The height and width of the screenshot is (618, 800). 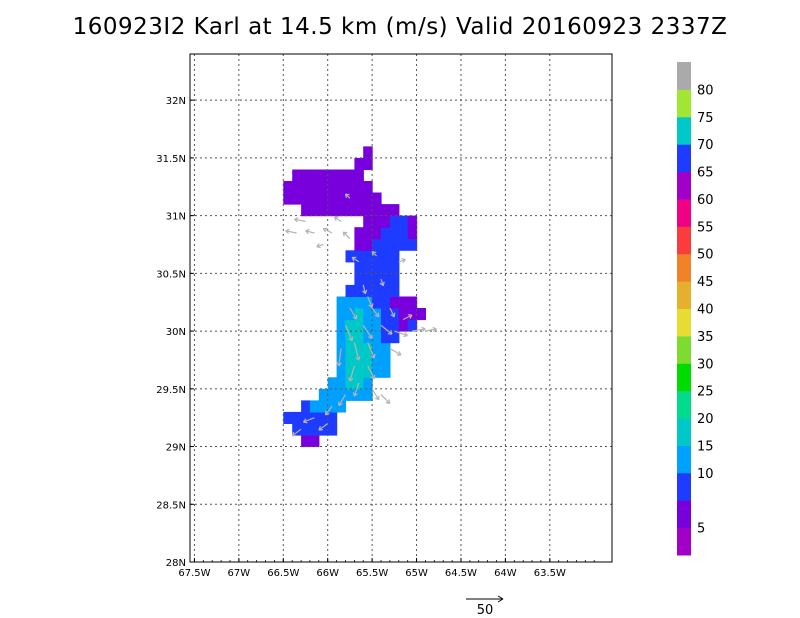 What do you see at coordinates (176, 101) in the screenshot?
I see `y-tick-label: 32N` at bounding box center [176, 101].